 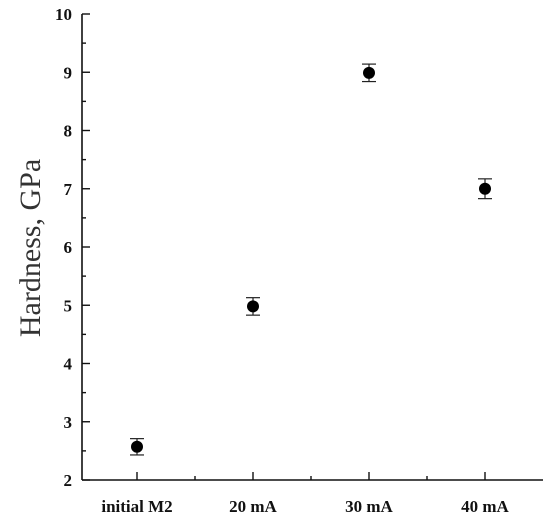 What do you see at coordinates (369, 506) in the screenshot?
I see `x-tick-label: 30 mA` at bounding box center [369, 506].